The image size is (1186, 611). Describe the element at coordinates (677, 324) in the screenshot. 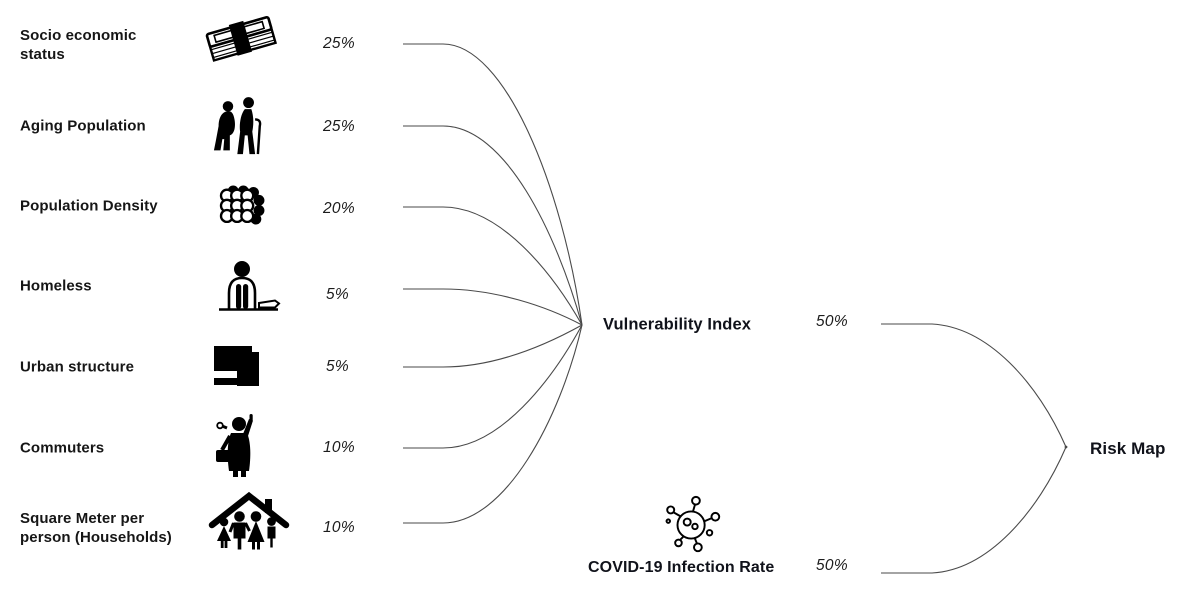

I see `vulnerability-index-label: Vulnerability Index` at that location.